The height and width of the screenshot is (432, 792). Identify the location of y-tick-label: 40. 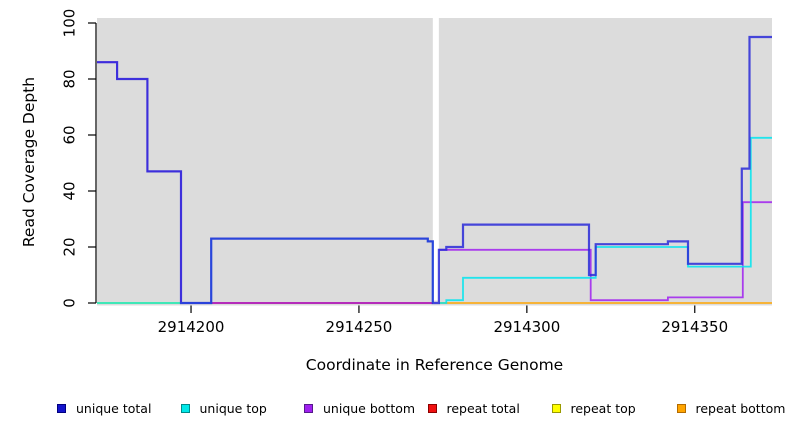
(70, 190).